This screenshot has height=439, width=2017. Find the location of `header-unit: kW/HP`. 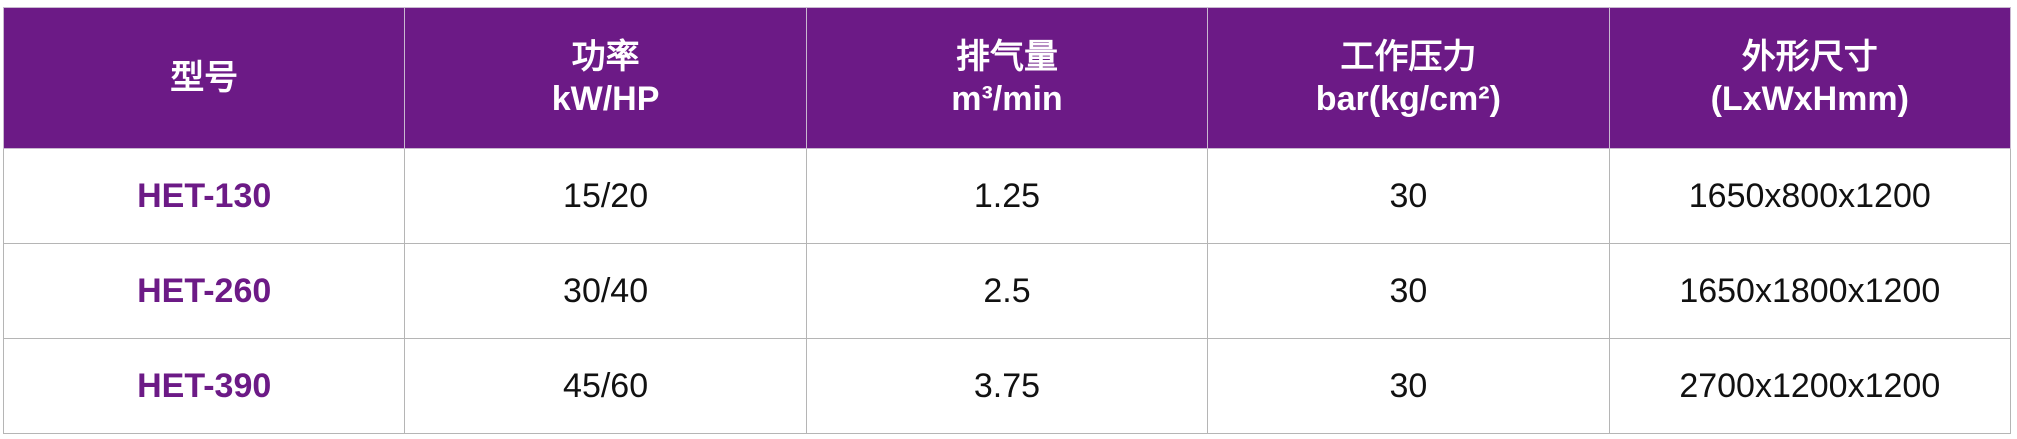

header-unit: kW/HP is located at coordinates (605, 99).